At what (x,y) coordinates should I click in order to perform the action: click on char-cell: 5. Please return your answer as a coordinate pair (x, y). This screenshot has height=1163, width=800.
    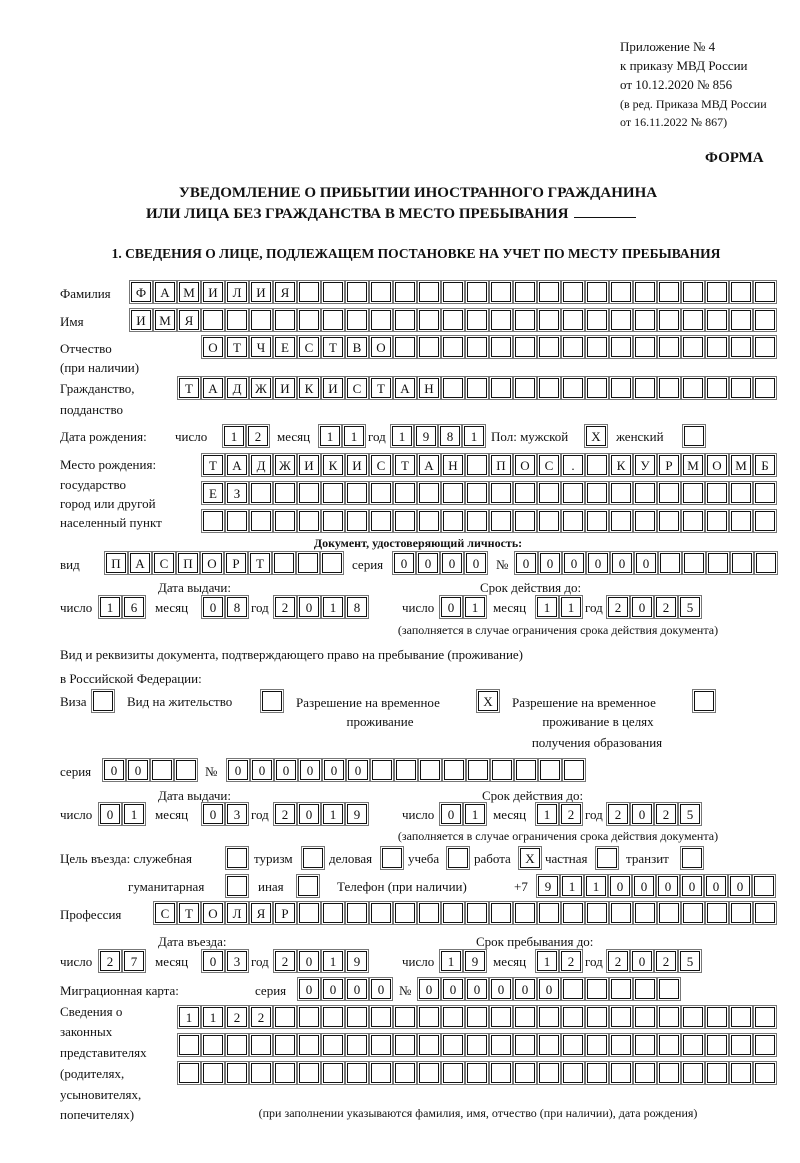
    Looking at the image, I should click on (690, 607).